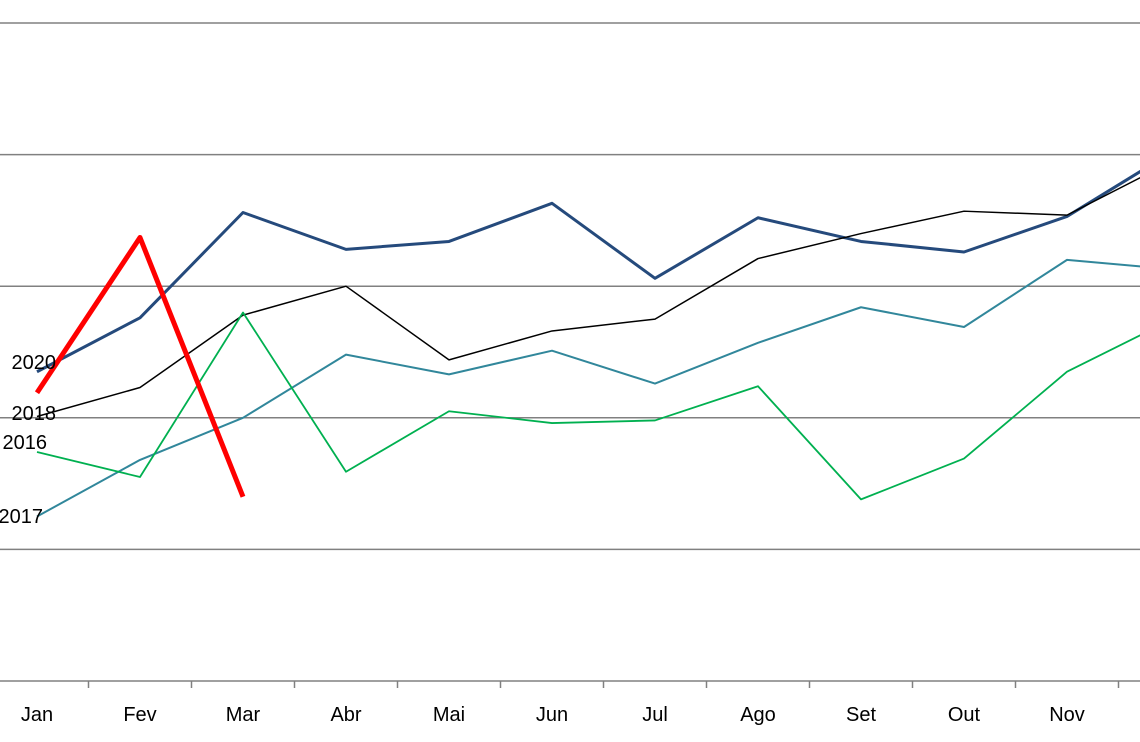 The height and width of the screenshot is (742, 1140). Describe the element at coordinates (25, 443) in the screenshot. I see `series-label: 2016` at that location.